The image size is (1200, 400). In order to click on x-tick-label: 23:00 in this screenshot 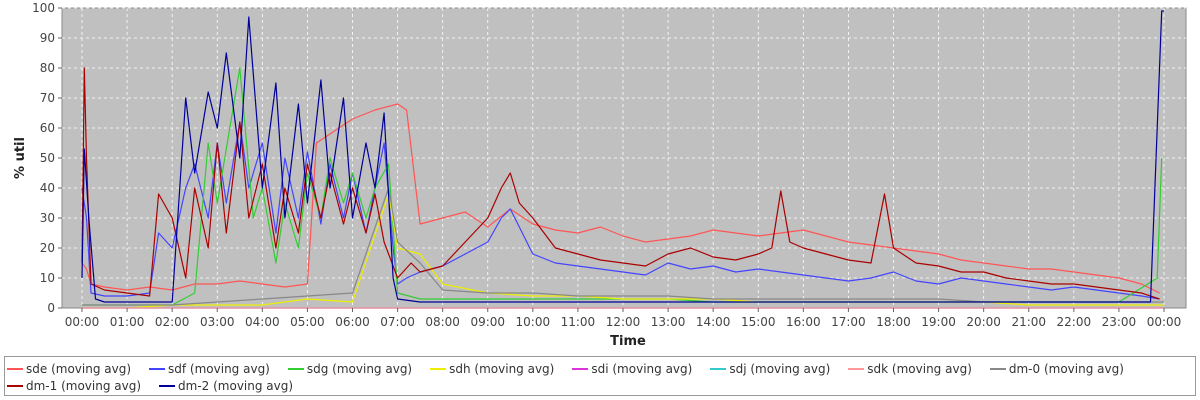, I will do `click(1119, 322)`.